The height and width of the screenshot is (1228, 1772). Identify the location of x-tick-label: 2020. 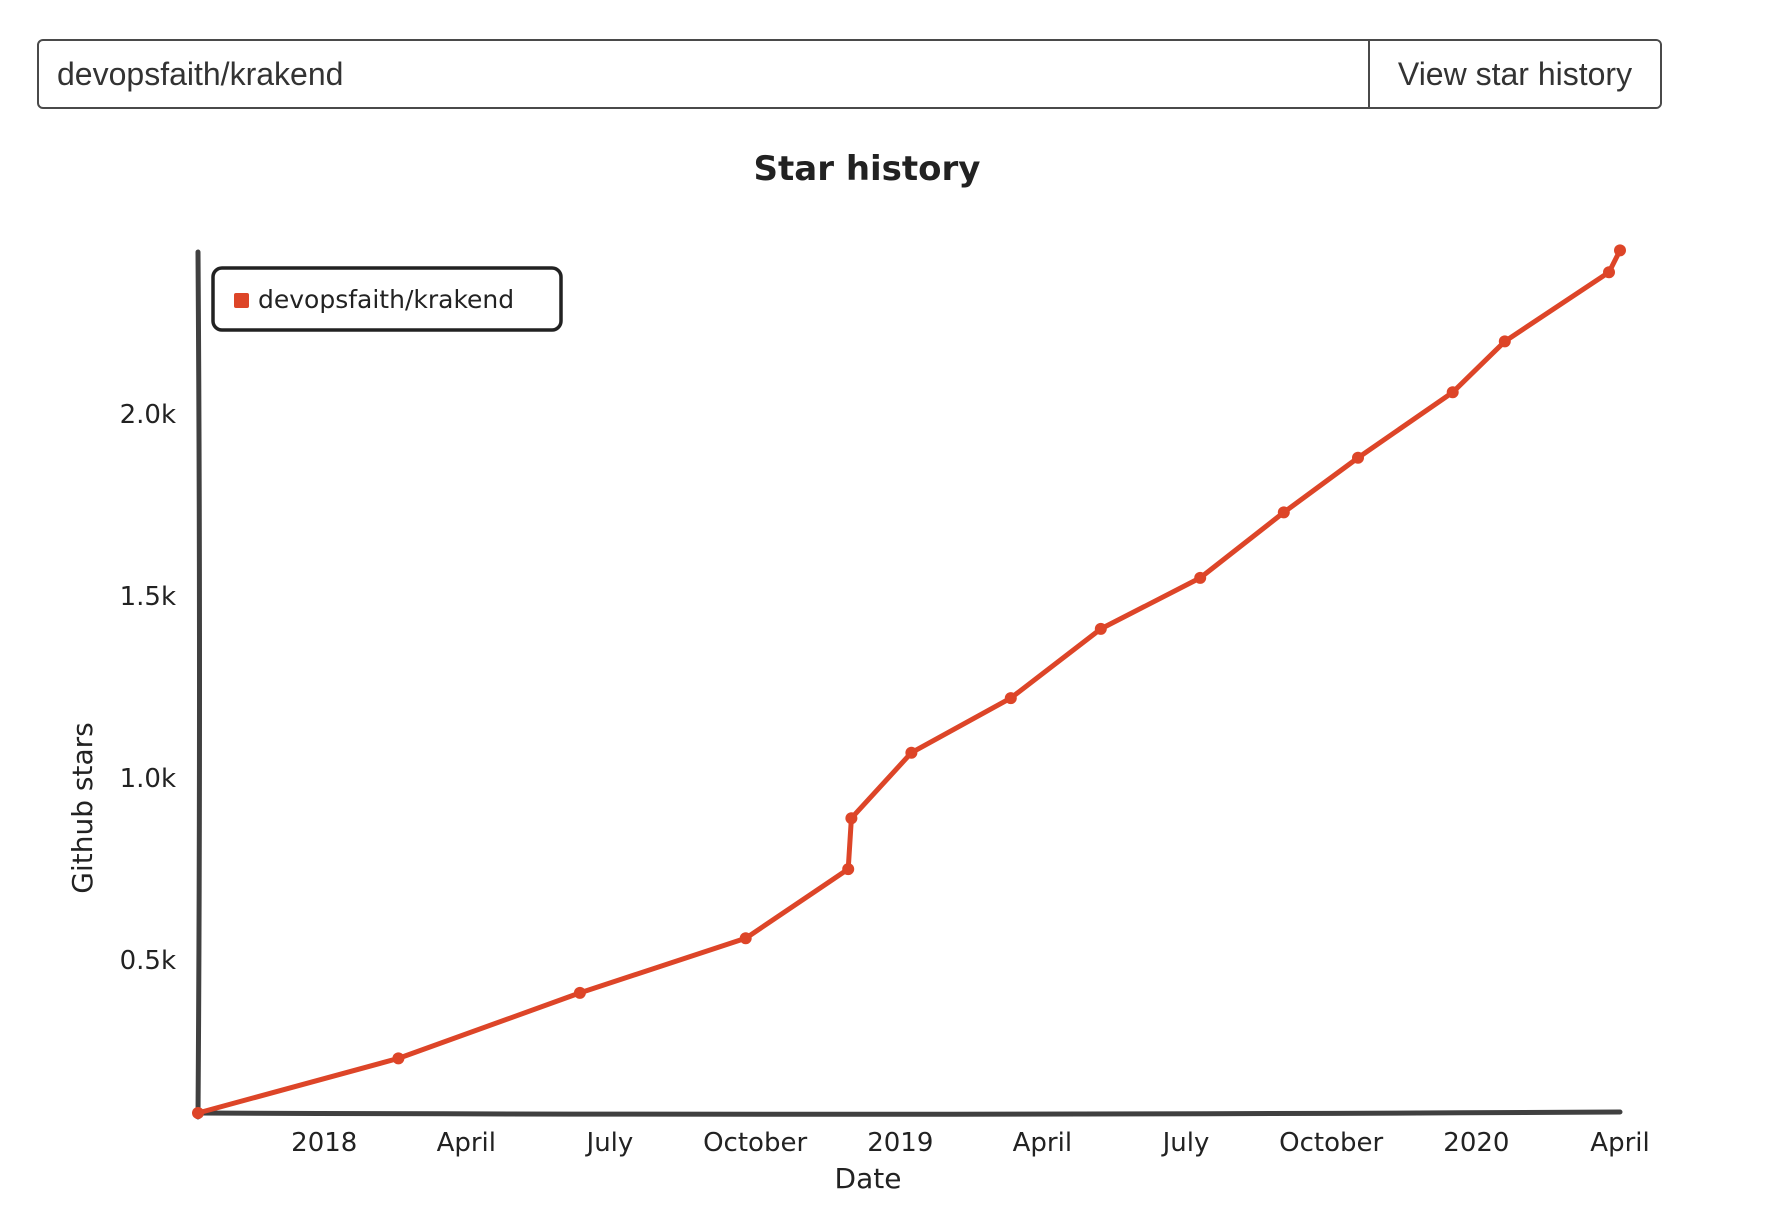
(1476, 1143).